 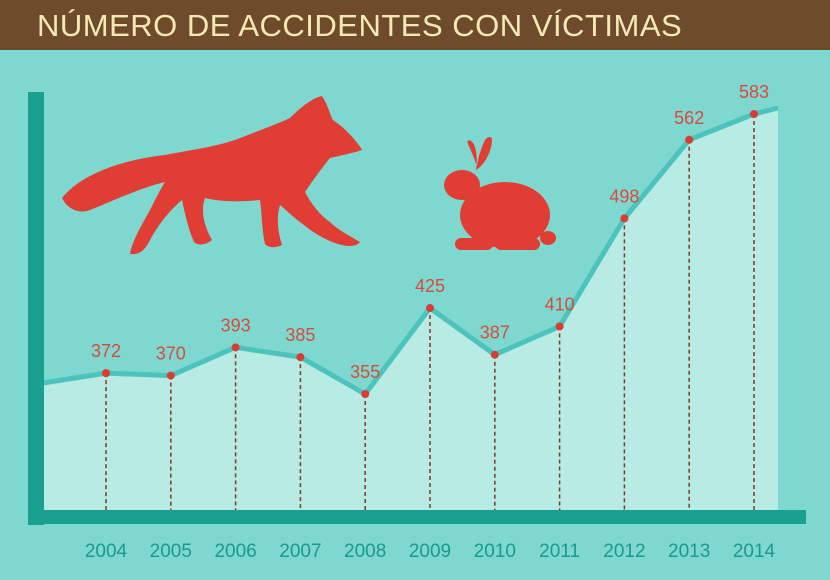 What do you see at coordinates (624, 196) in the screenshot?
I see `data-label-2012: 498` at bounding box center [624, 196].